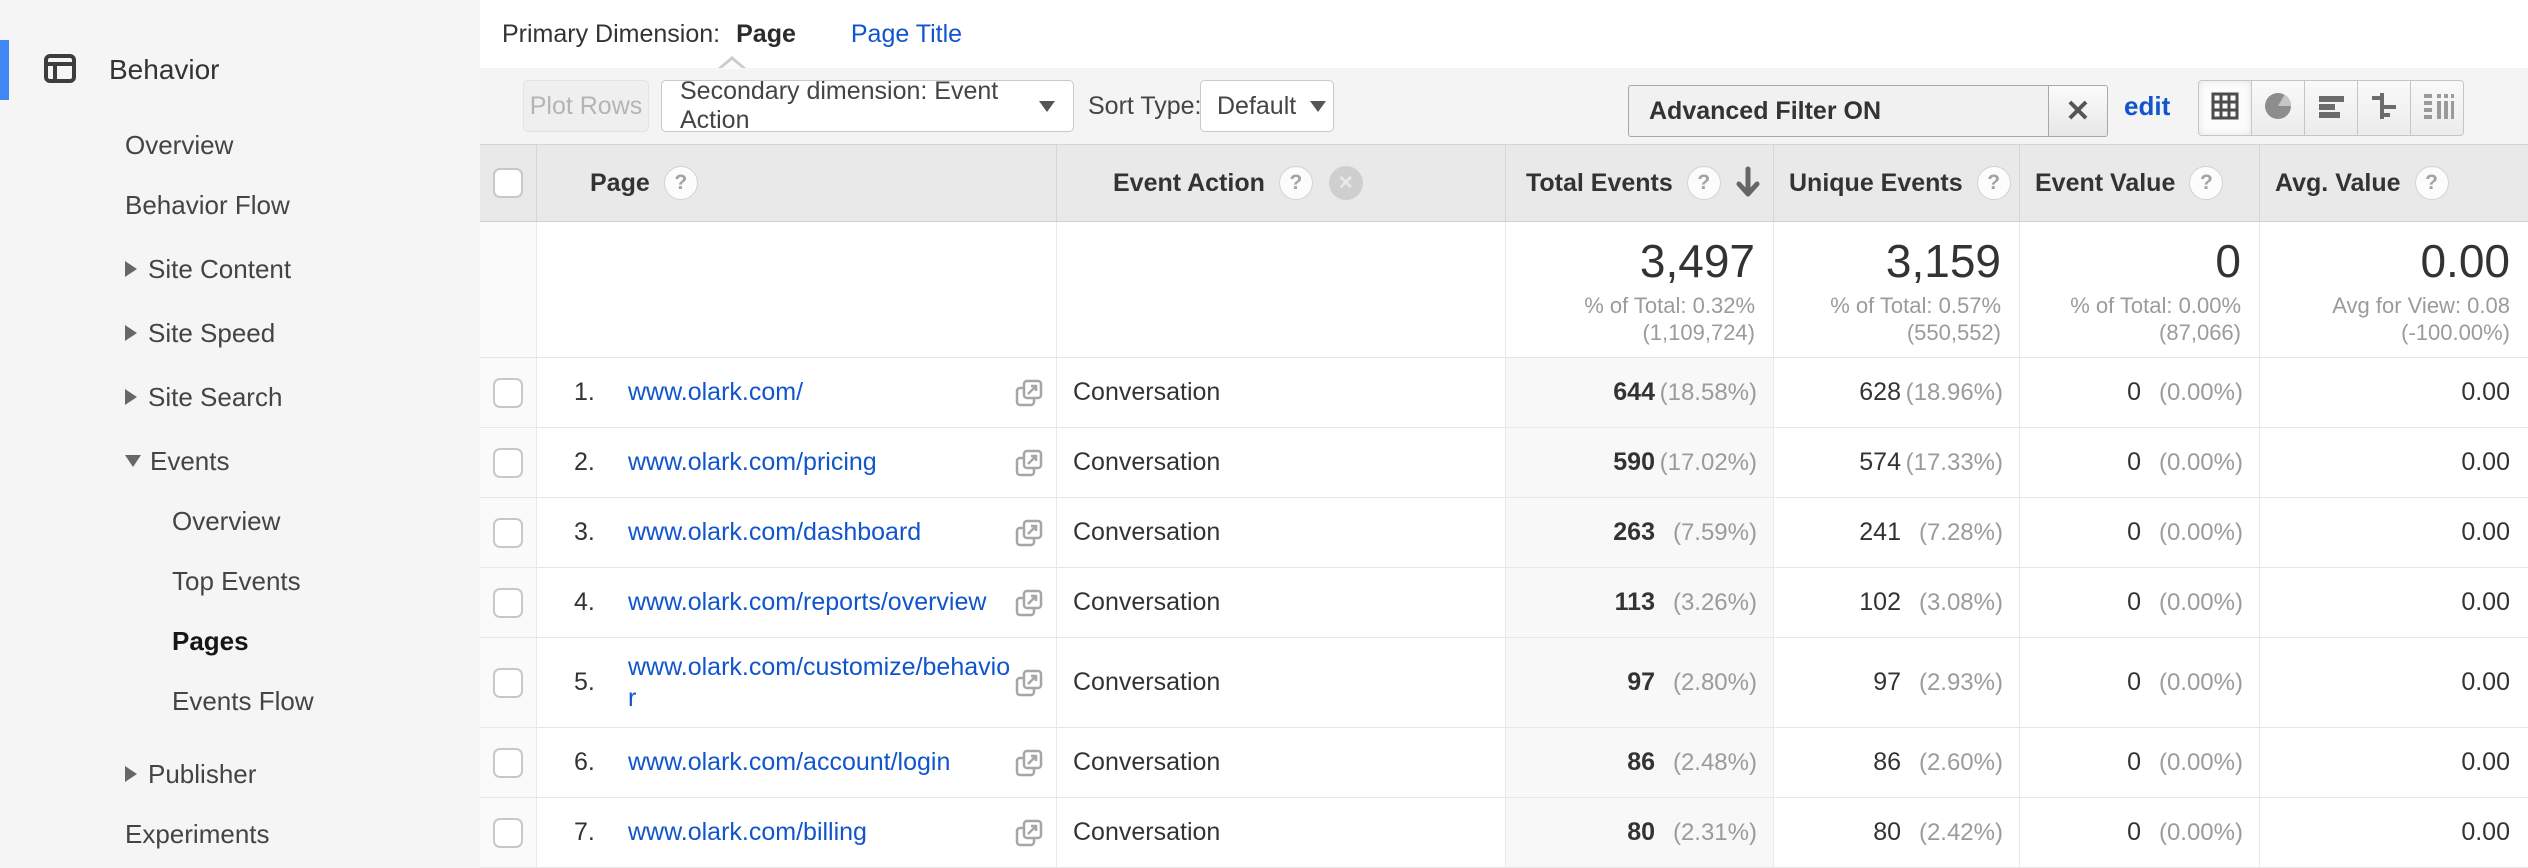  What do you see at coordinates (508, 183) in the screenshot?
I see `select-all-checkbox` at bounding box center [508, 183].